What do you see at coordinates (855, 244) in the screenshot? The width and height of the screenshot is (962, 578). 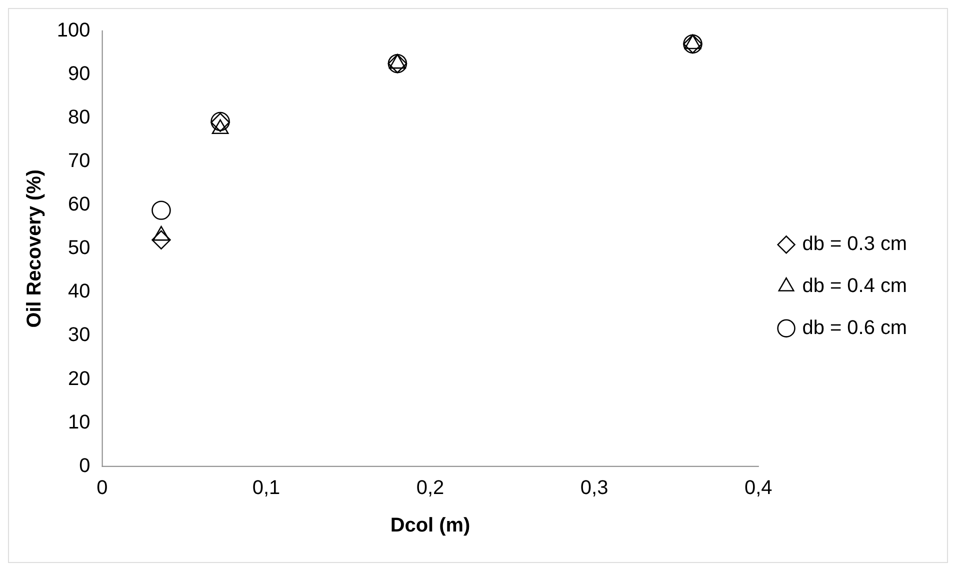 I see `legend-label: db = 0.3 cm` at bounding box center [855, 244].